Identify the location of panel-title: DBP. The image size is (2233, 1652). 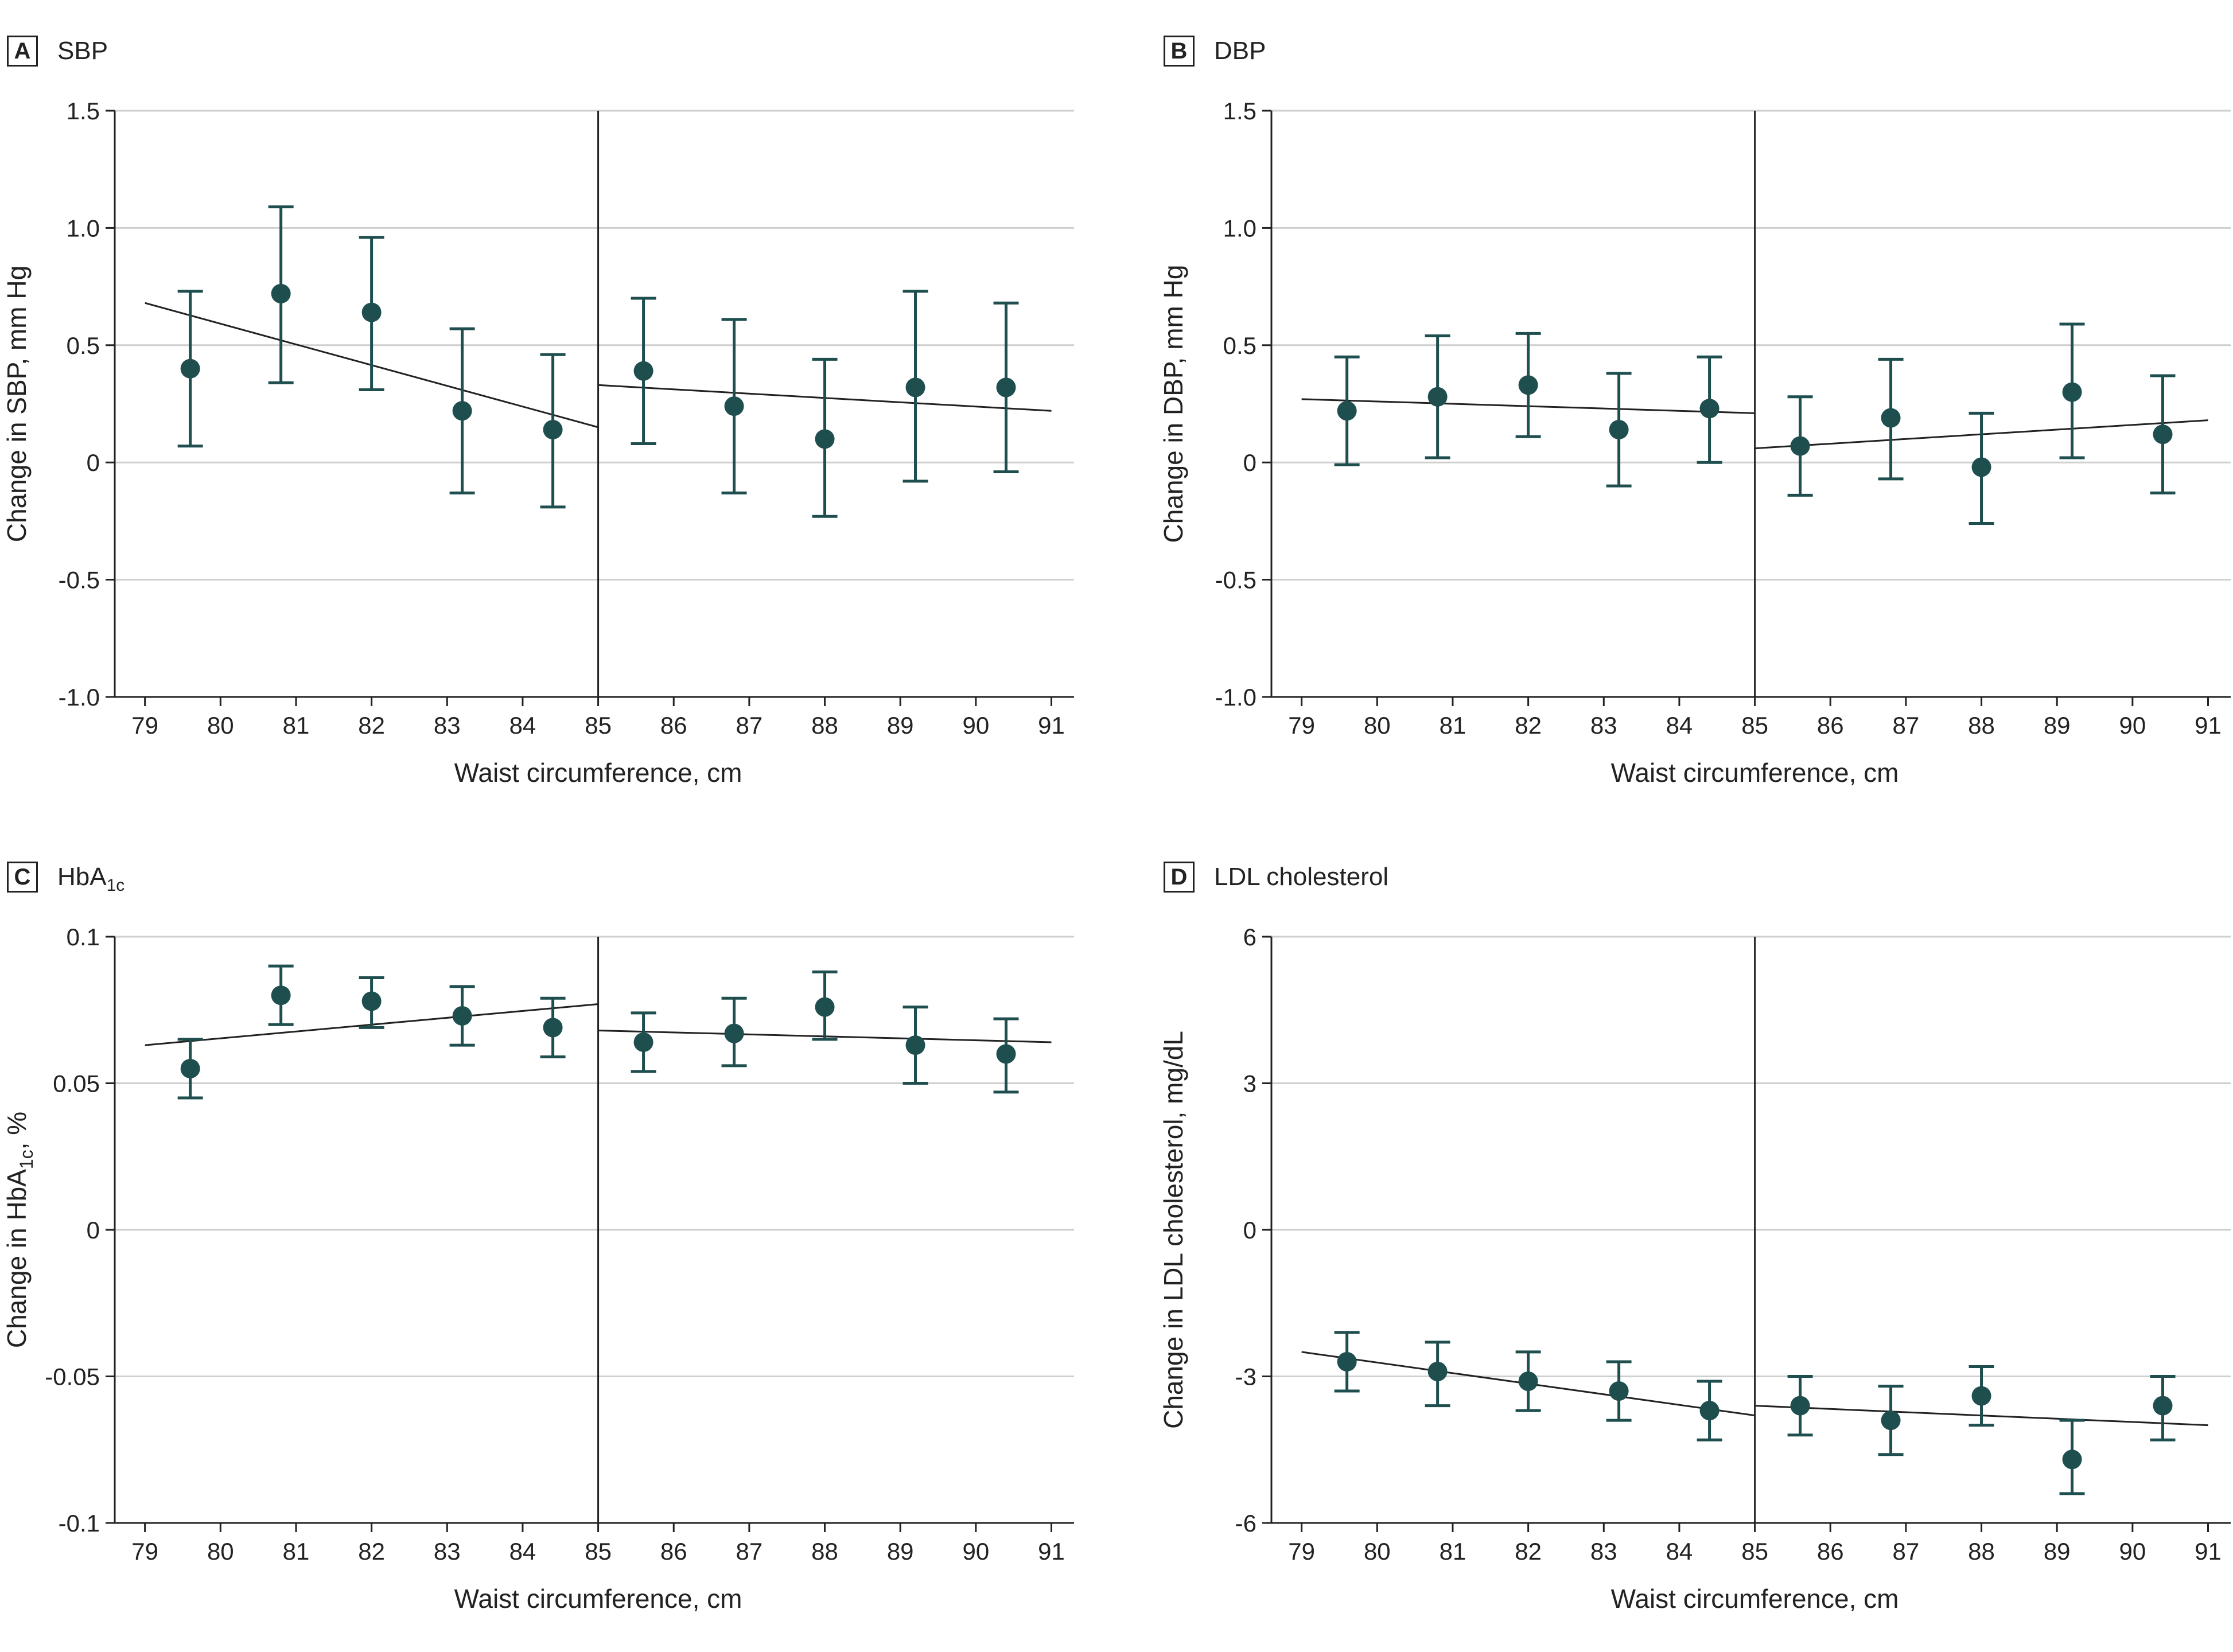
(1240, 51).